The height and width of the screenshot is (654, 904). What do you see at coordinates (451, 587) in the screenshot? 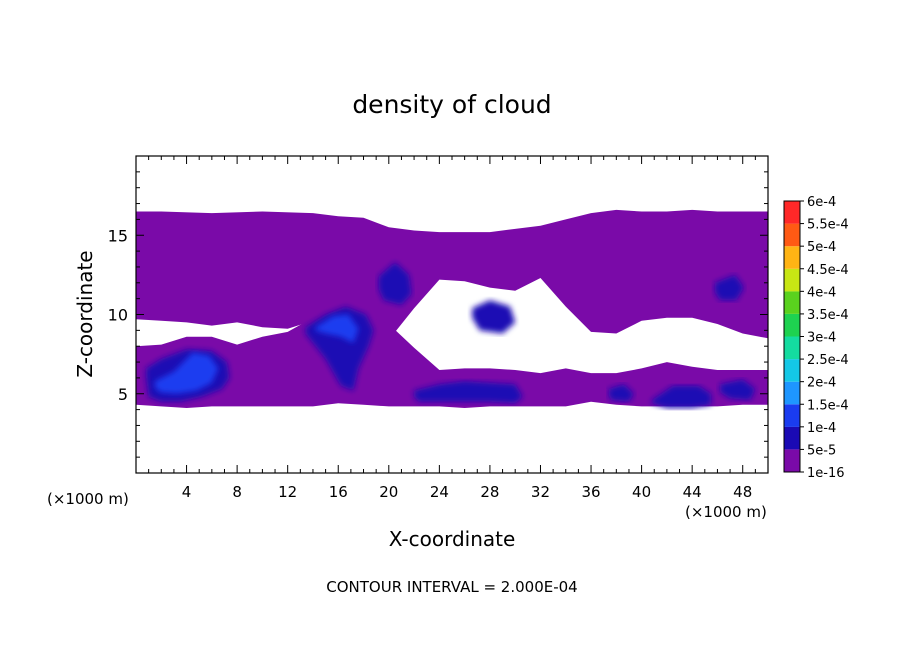
I see `contour-interval-note: CONTOUR INTERVAL = 2.000E-04` at bounding box center [451, 587].